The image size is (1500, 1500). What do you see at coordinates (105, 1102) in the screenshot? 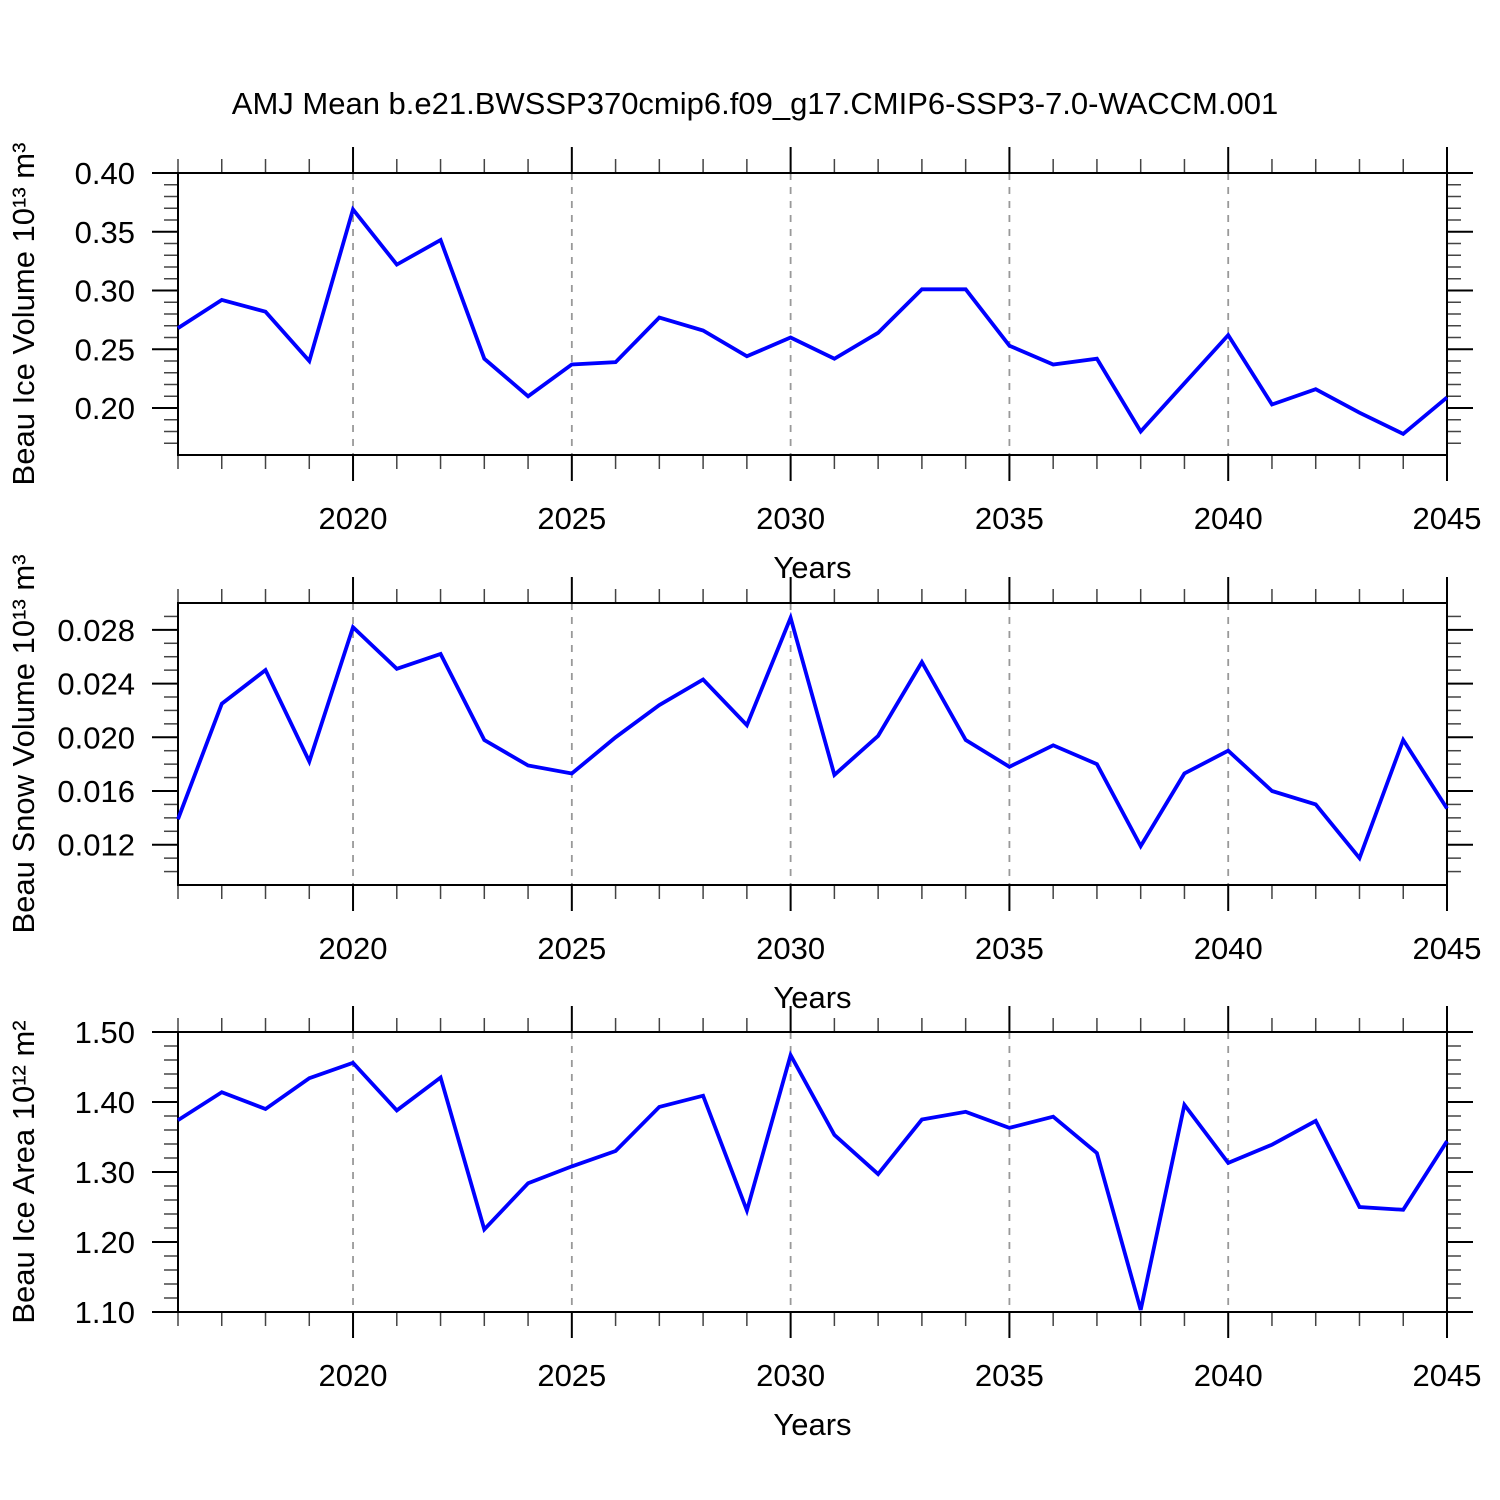
I see `y-tick-label: 1.40` at bounding box center [105, 1102].